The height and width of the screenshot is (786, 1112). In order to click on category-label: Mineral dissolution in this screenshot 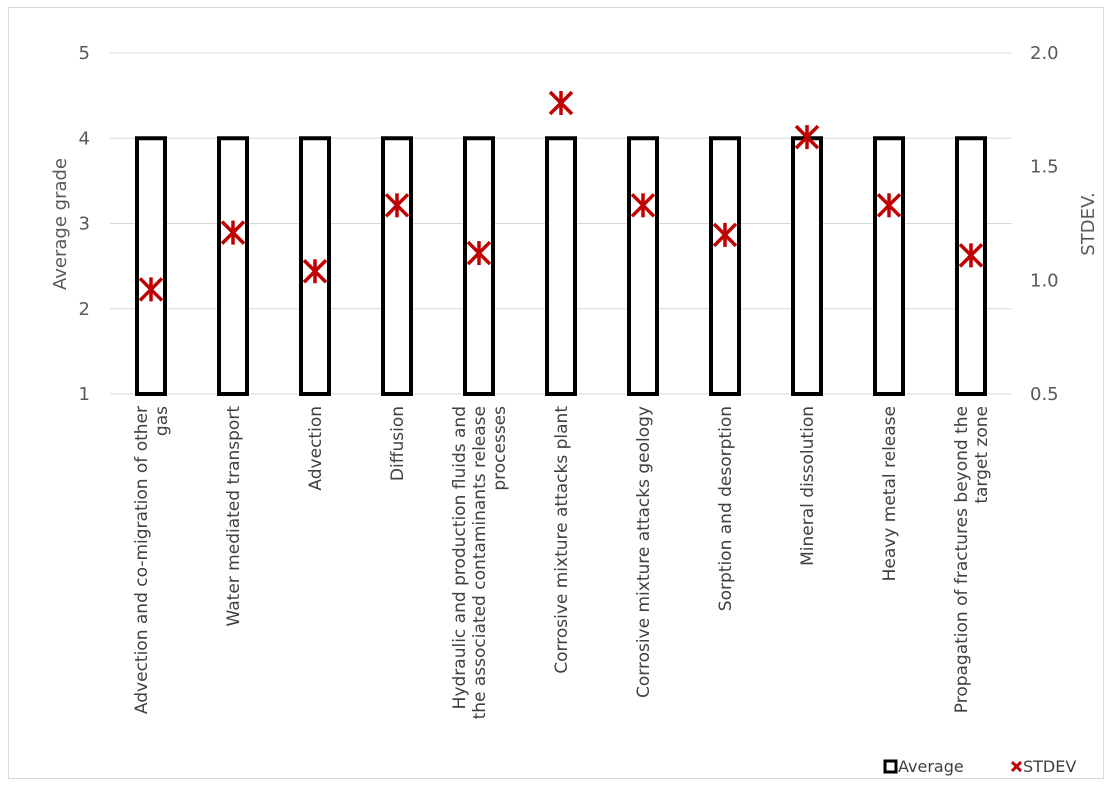, I will do `click(808, 486)`.